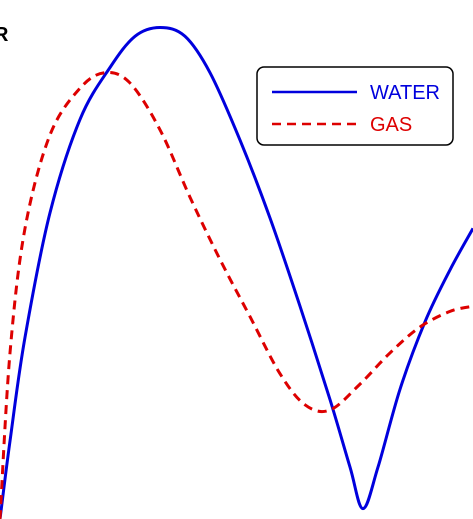  I want to click on corner-label: R, so click(4, 35).